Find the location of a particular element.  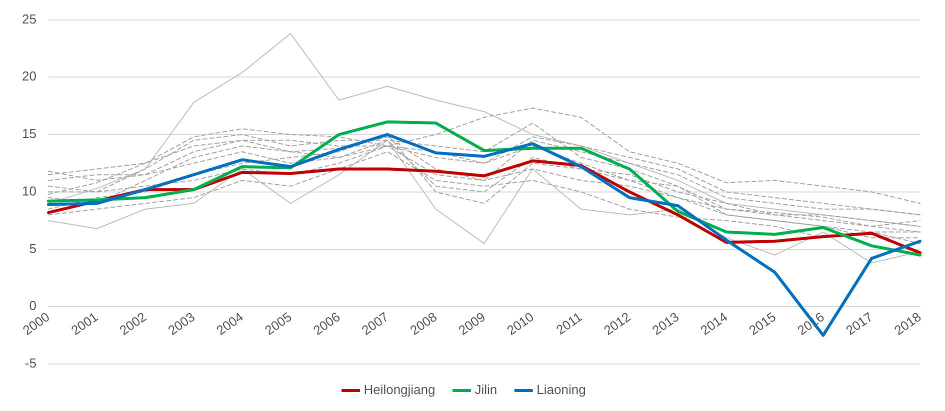

y-tick-label: 10 is located at coordinates (29, 190).